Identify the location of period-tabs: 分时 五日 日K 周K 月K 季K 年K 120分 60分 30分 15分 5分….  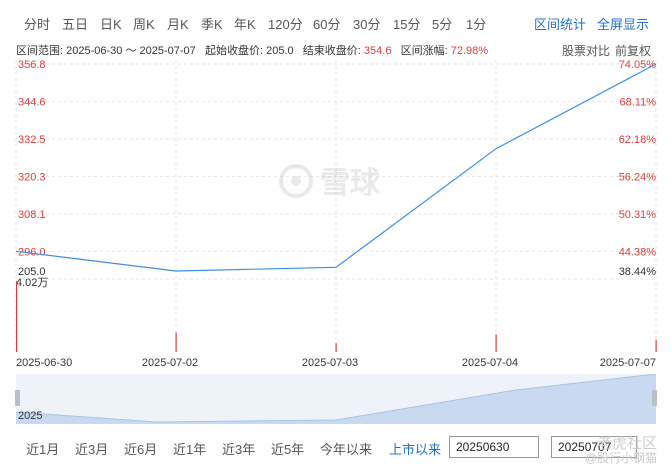
(335, 20).